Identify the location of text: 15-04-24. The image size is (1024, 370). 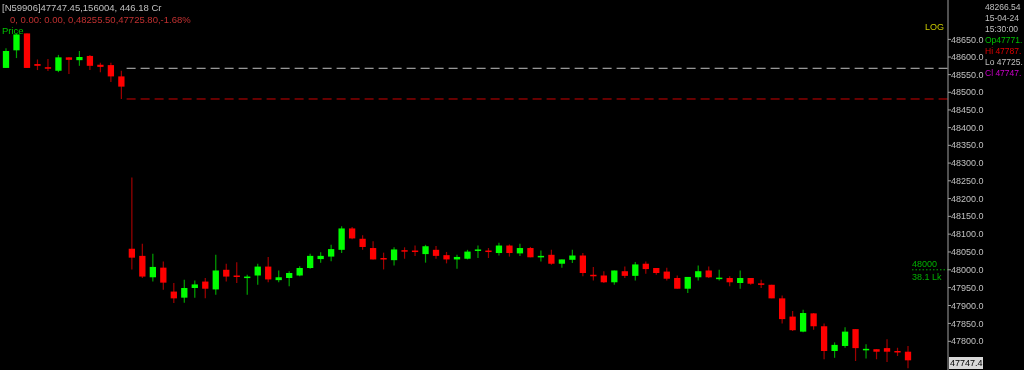
(1002, 18).